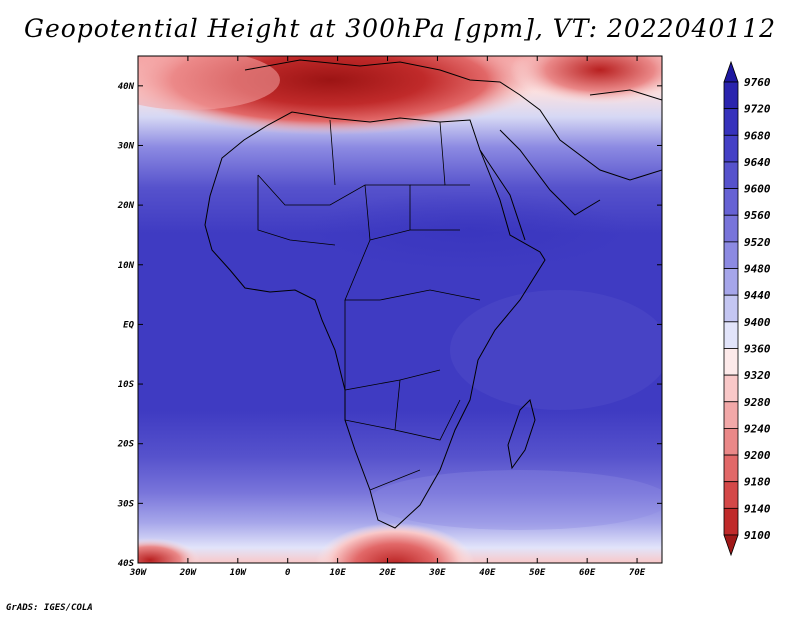 This screenshot has width=800, height=618. Describe the element at coordinates (757, 348) in the screenshot. I see `colorbar-label: 9360` at that location.